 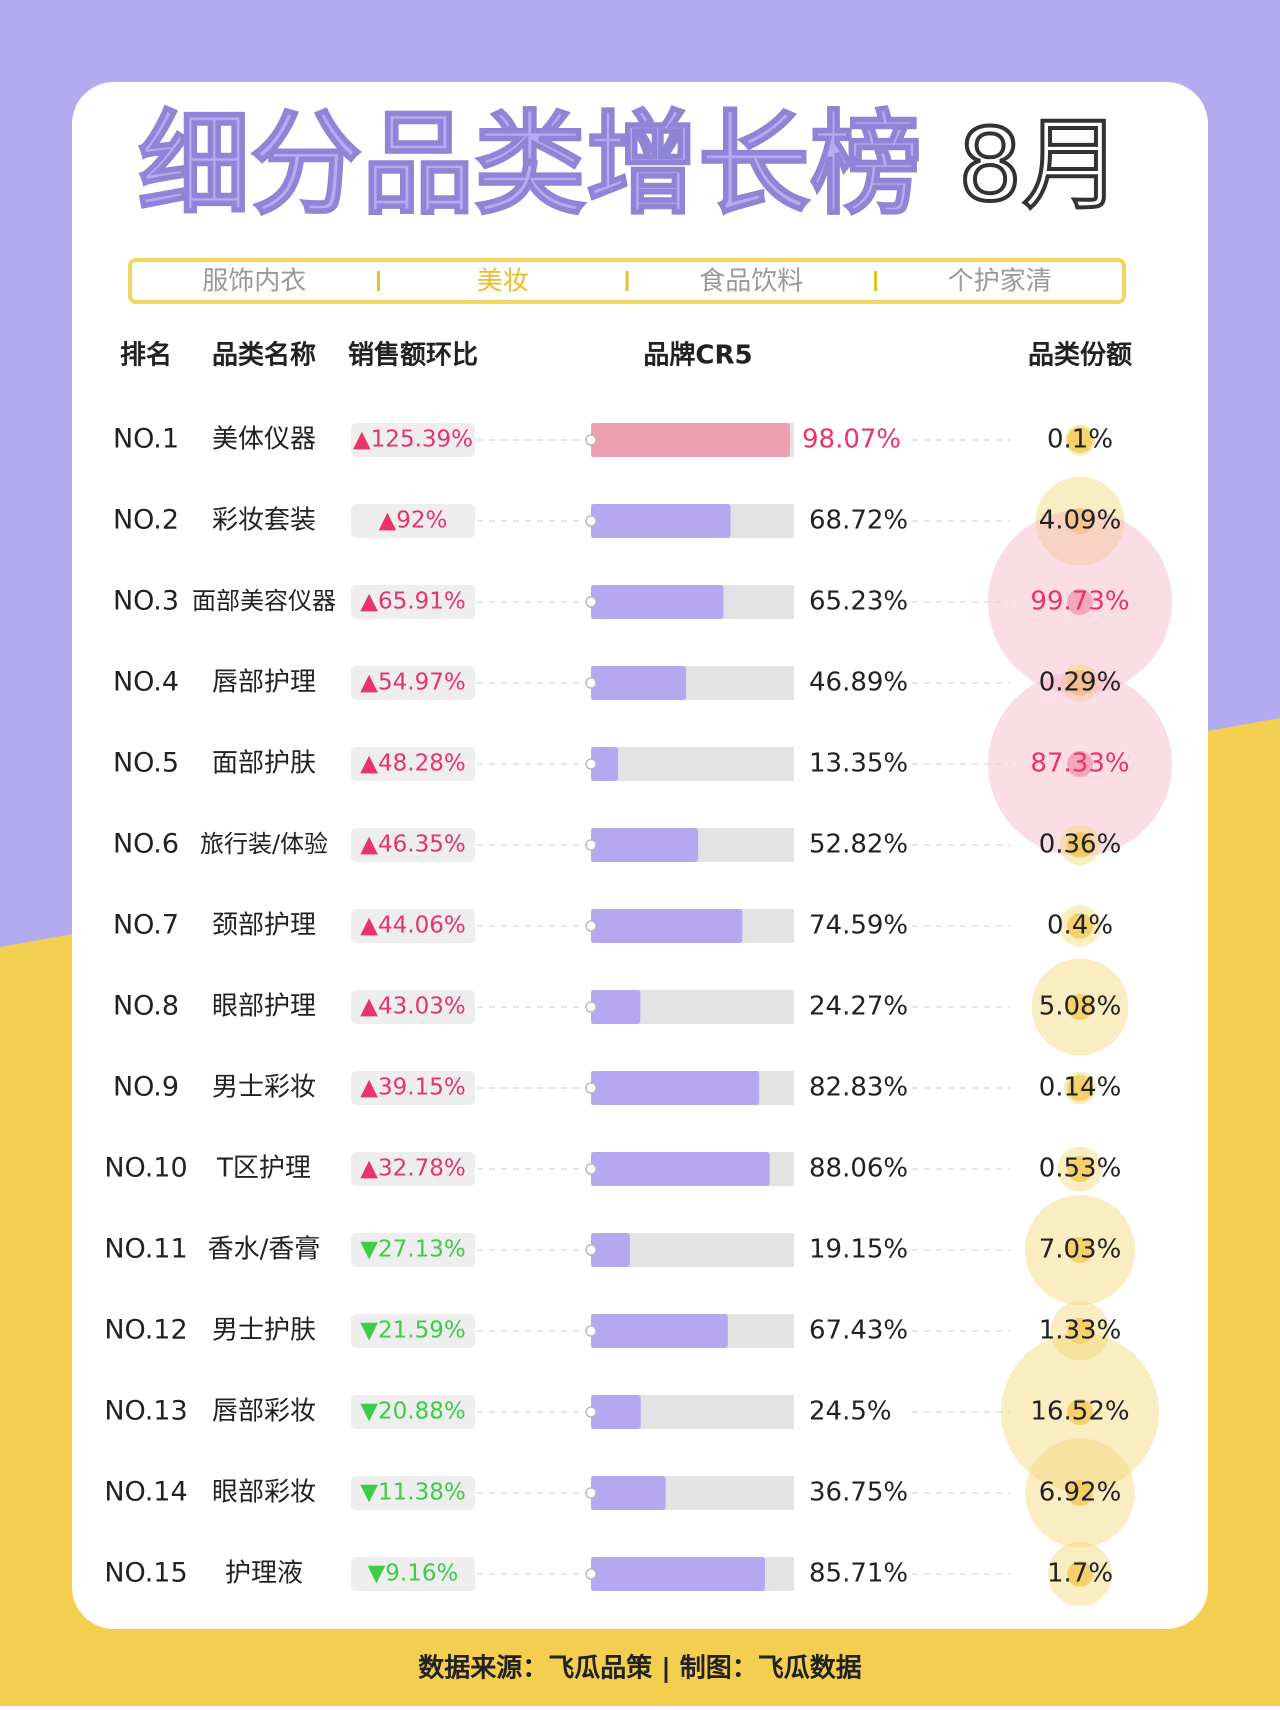 I want to click on rank: NO.10, so click(x=145, y=1168).